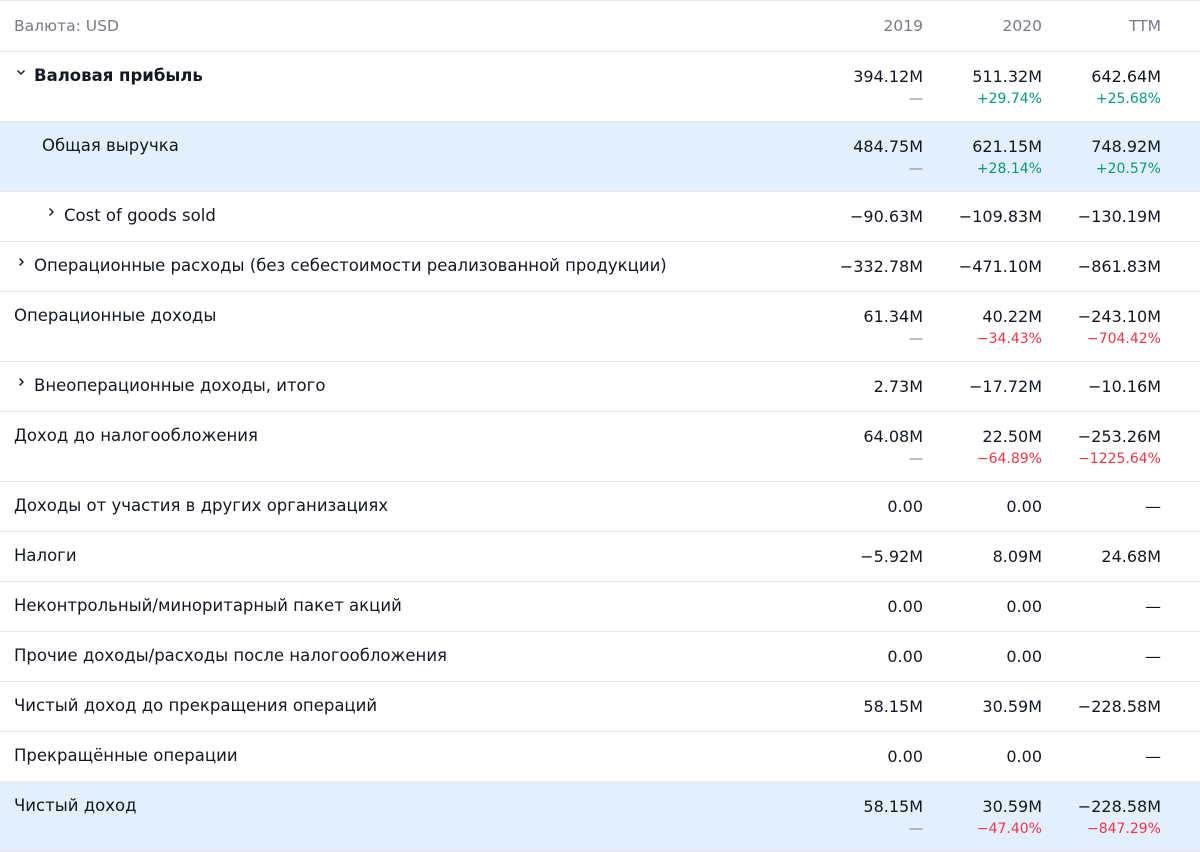 The width and height of the screenshot is (1200, 852). What do you see at coordinates (140, 215) in the screenshot?
I see `row-label: Cost of goods sold` at bounding box center [140, 215].